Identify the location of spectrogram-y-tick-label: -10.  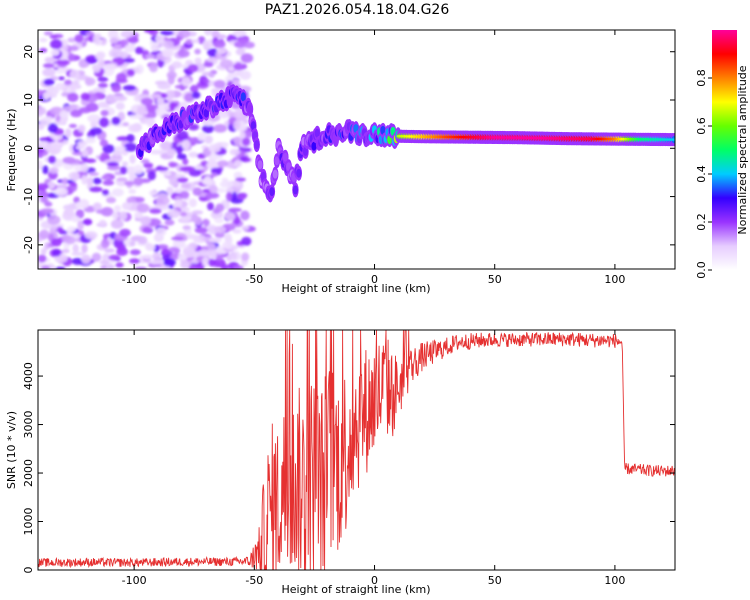
(28, 197).